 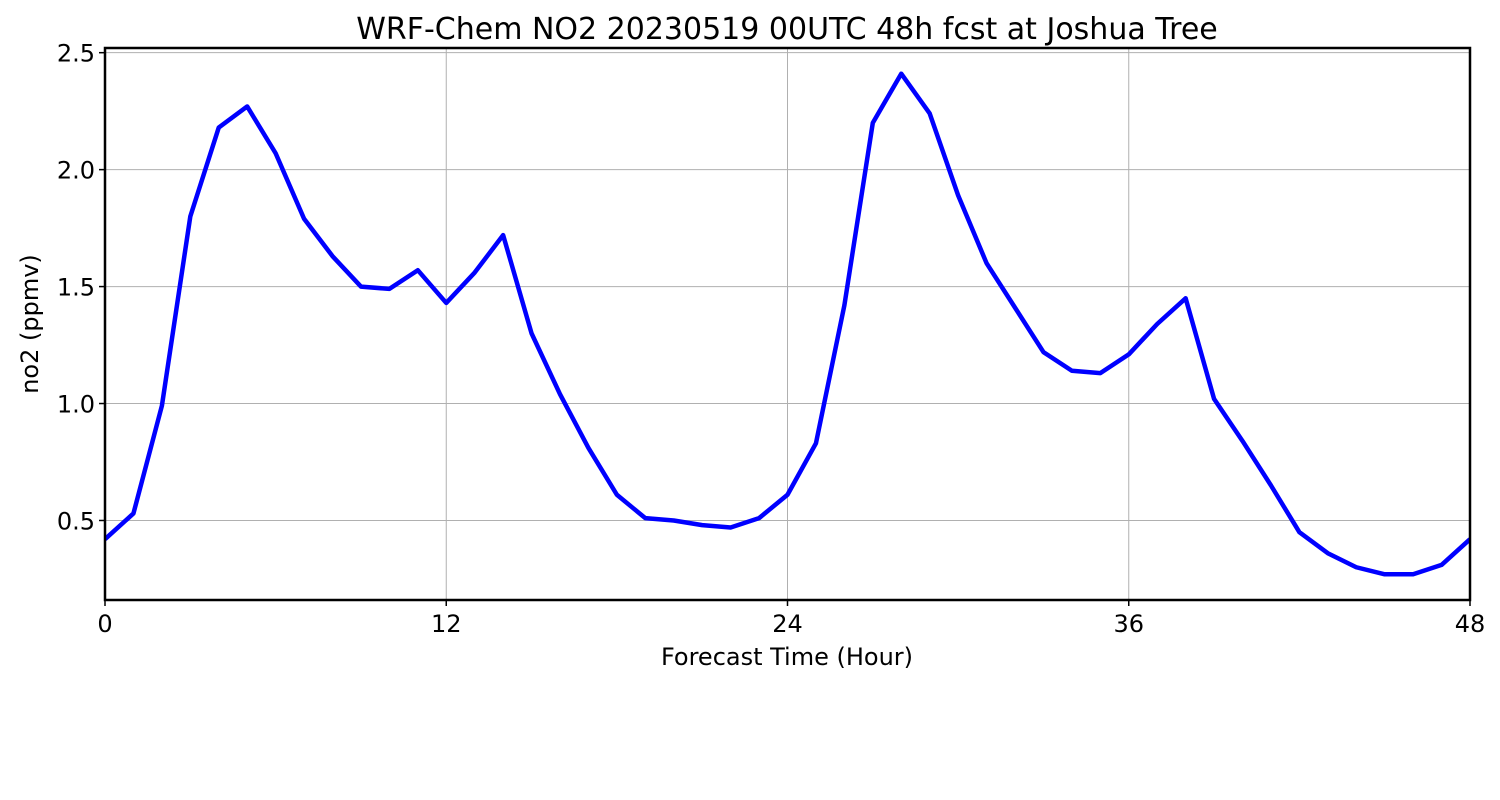 What do you see at coordinates (76, 521) in the screenshot?
I see `y-tick-label: 0.5` at bounding box center [76, 521].